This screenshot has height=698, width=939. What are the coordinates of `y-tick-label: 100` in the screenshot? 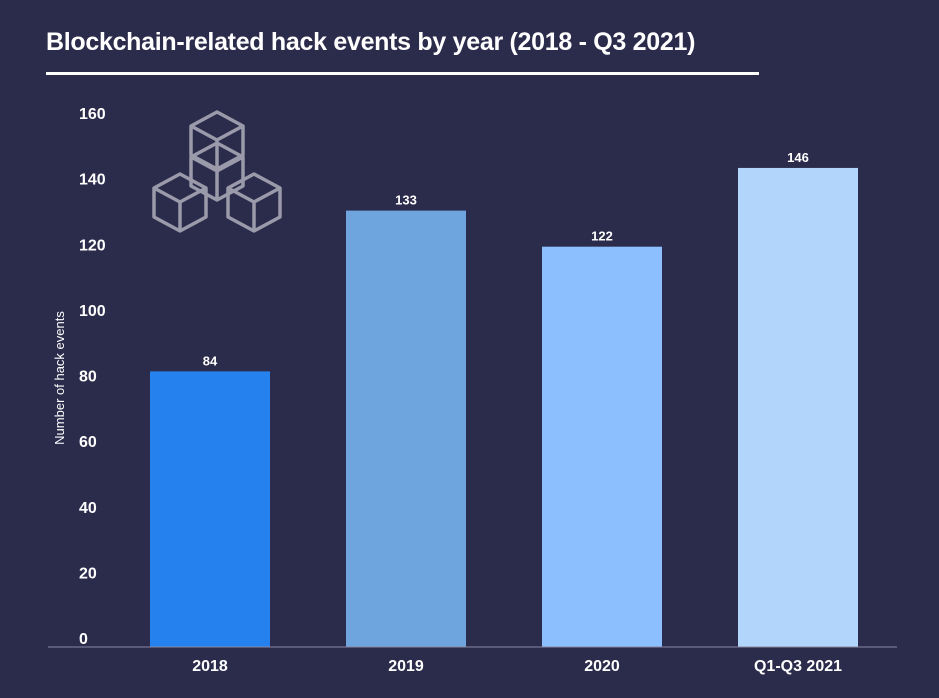 It's located at (92, 311).